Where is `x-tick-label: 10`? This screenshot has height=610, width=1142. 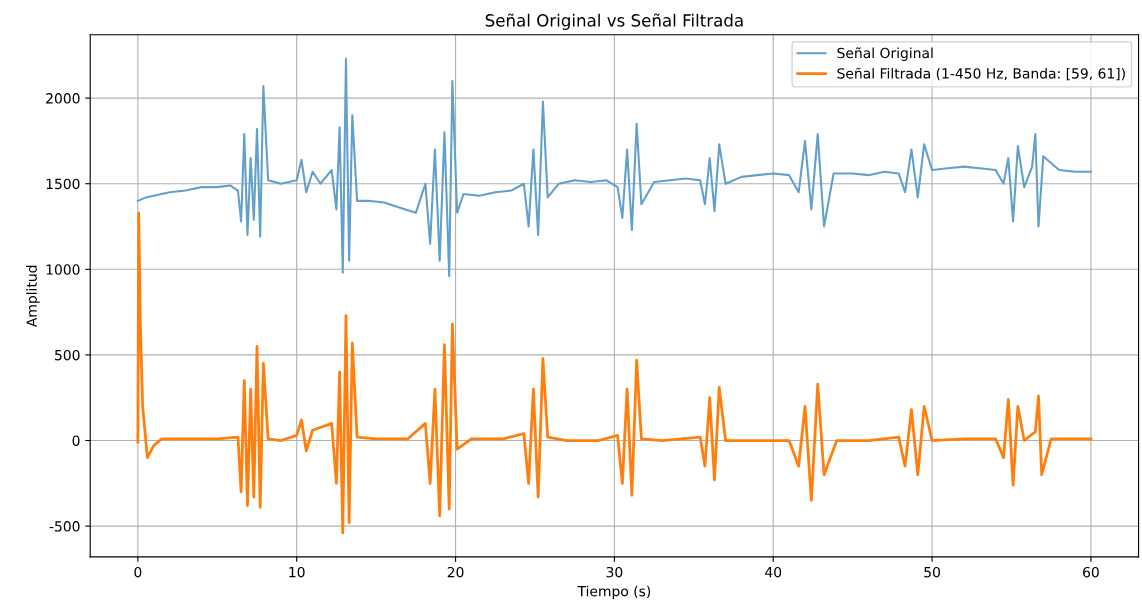 x-tick-label: 10 is located at coordinates (297, 572).